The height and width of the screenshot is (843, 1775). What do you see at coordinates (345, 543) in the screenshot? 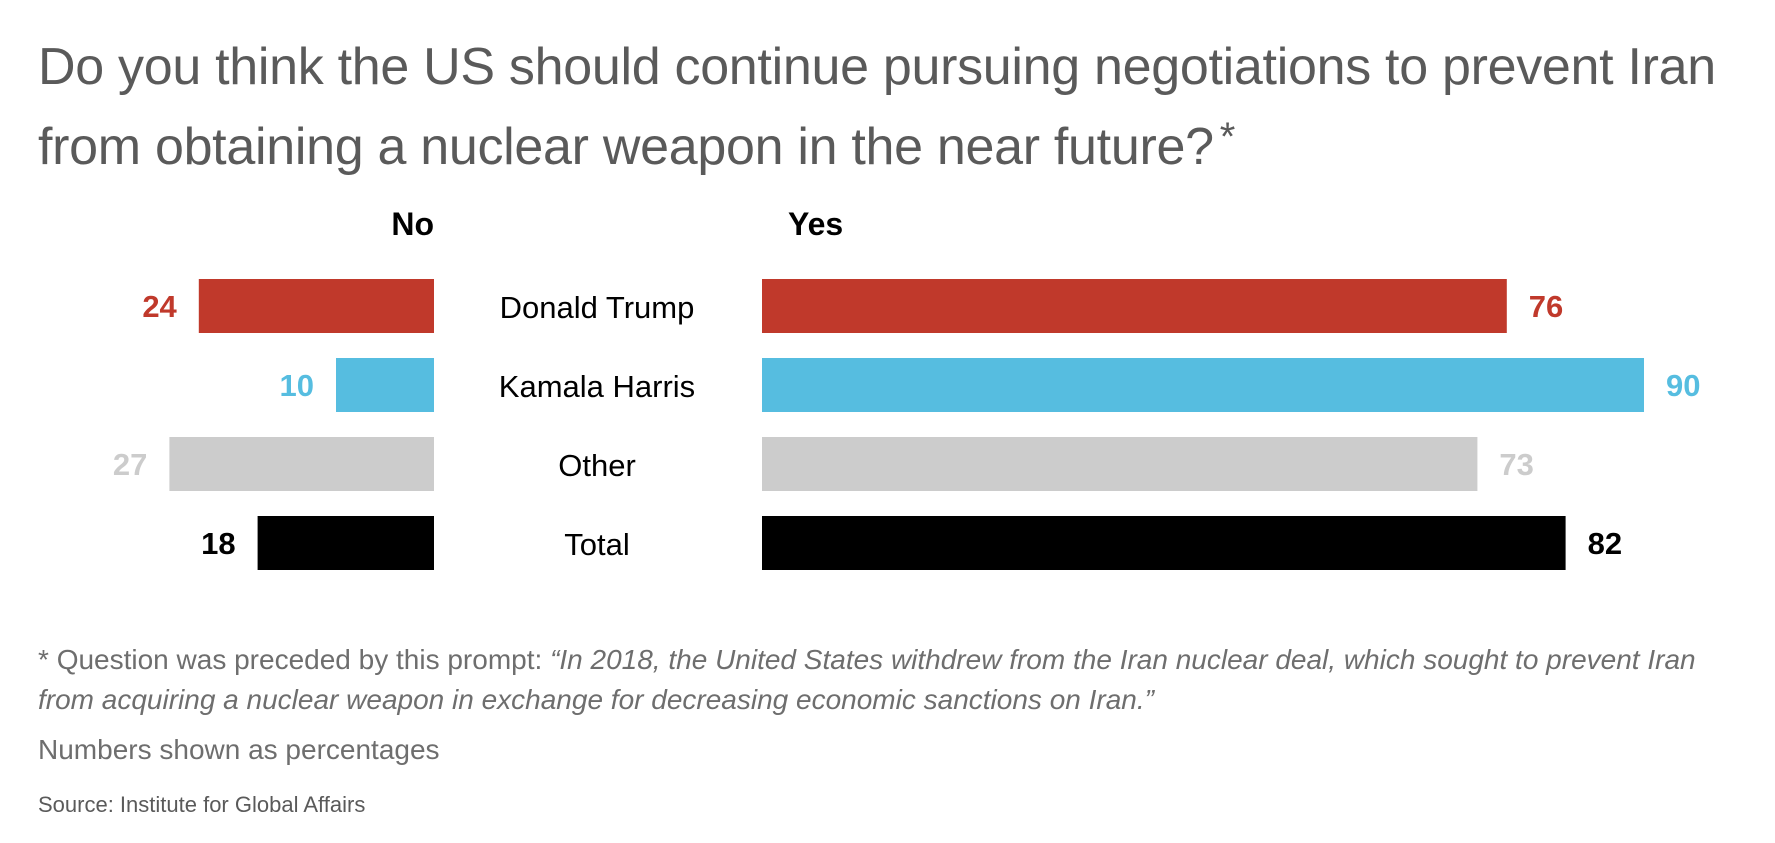
I see `no-bar-total` at bounding box center [345, 543].